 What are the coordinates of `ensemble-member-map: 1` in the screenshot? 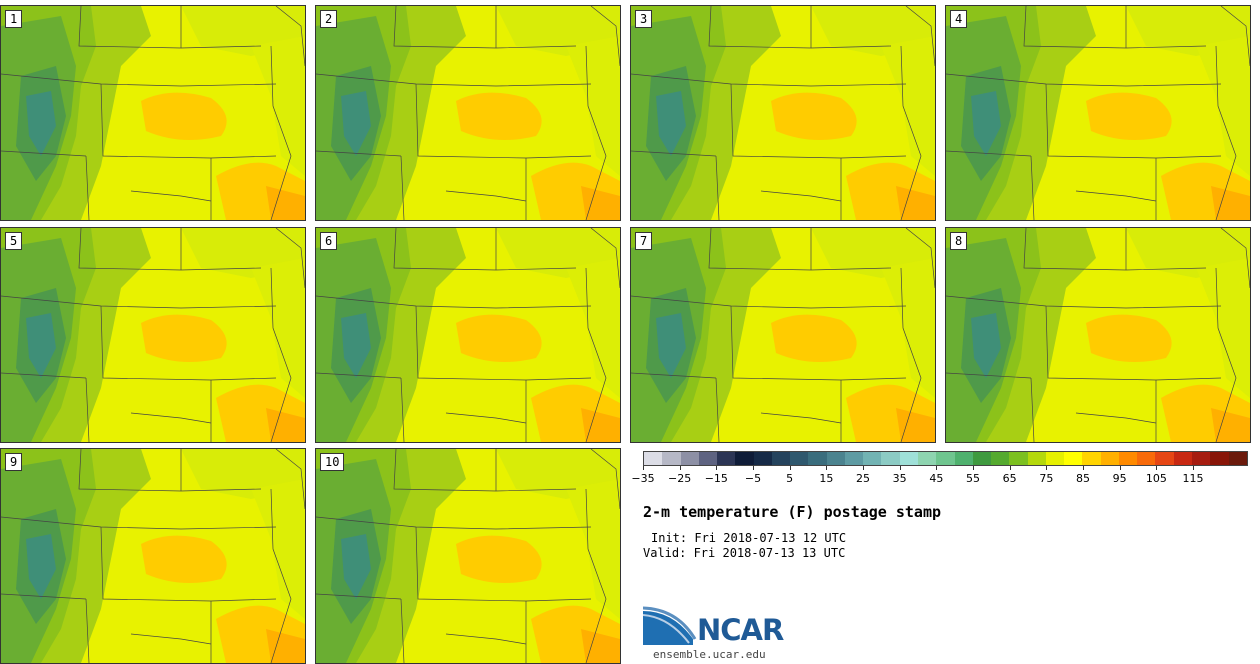 It's located at (153, 113).